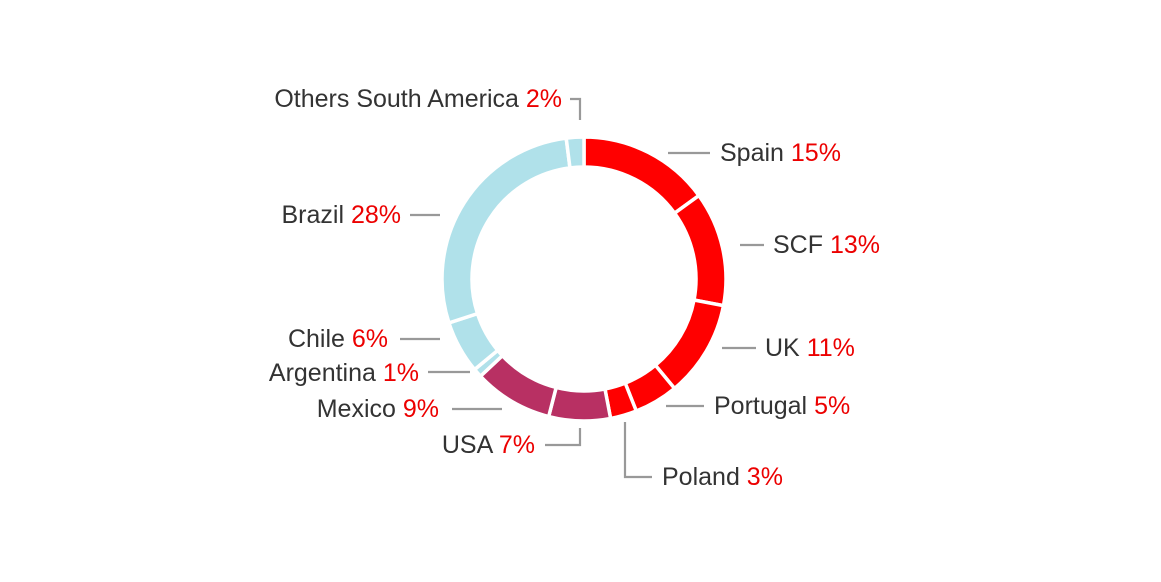 Image resolution: width=1161 pixels, height=582 pixels. Describe the element at coordinates (704, 477) in the screenshot. I see `label-name-poland: Poland` at that location.